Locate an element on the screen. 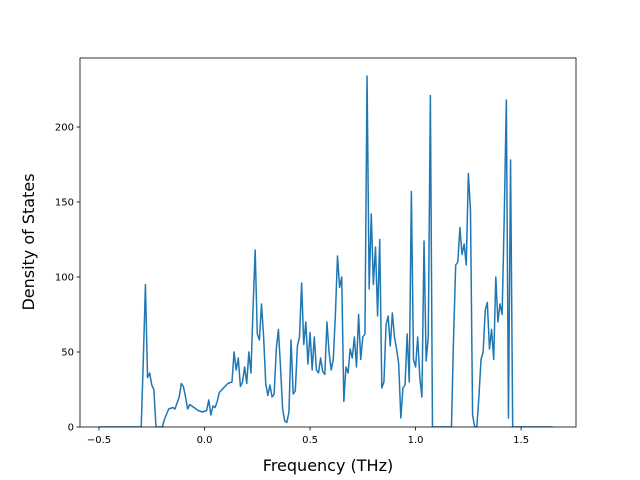  x-tick-label: 0.0 is located at coordinates (205, 440).